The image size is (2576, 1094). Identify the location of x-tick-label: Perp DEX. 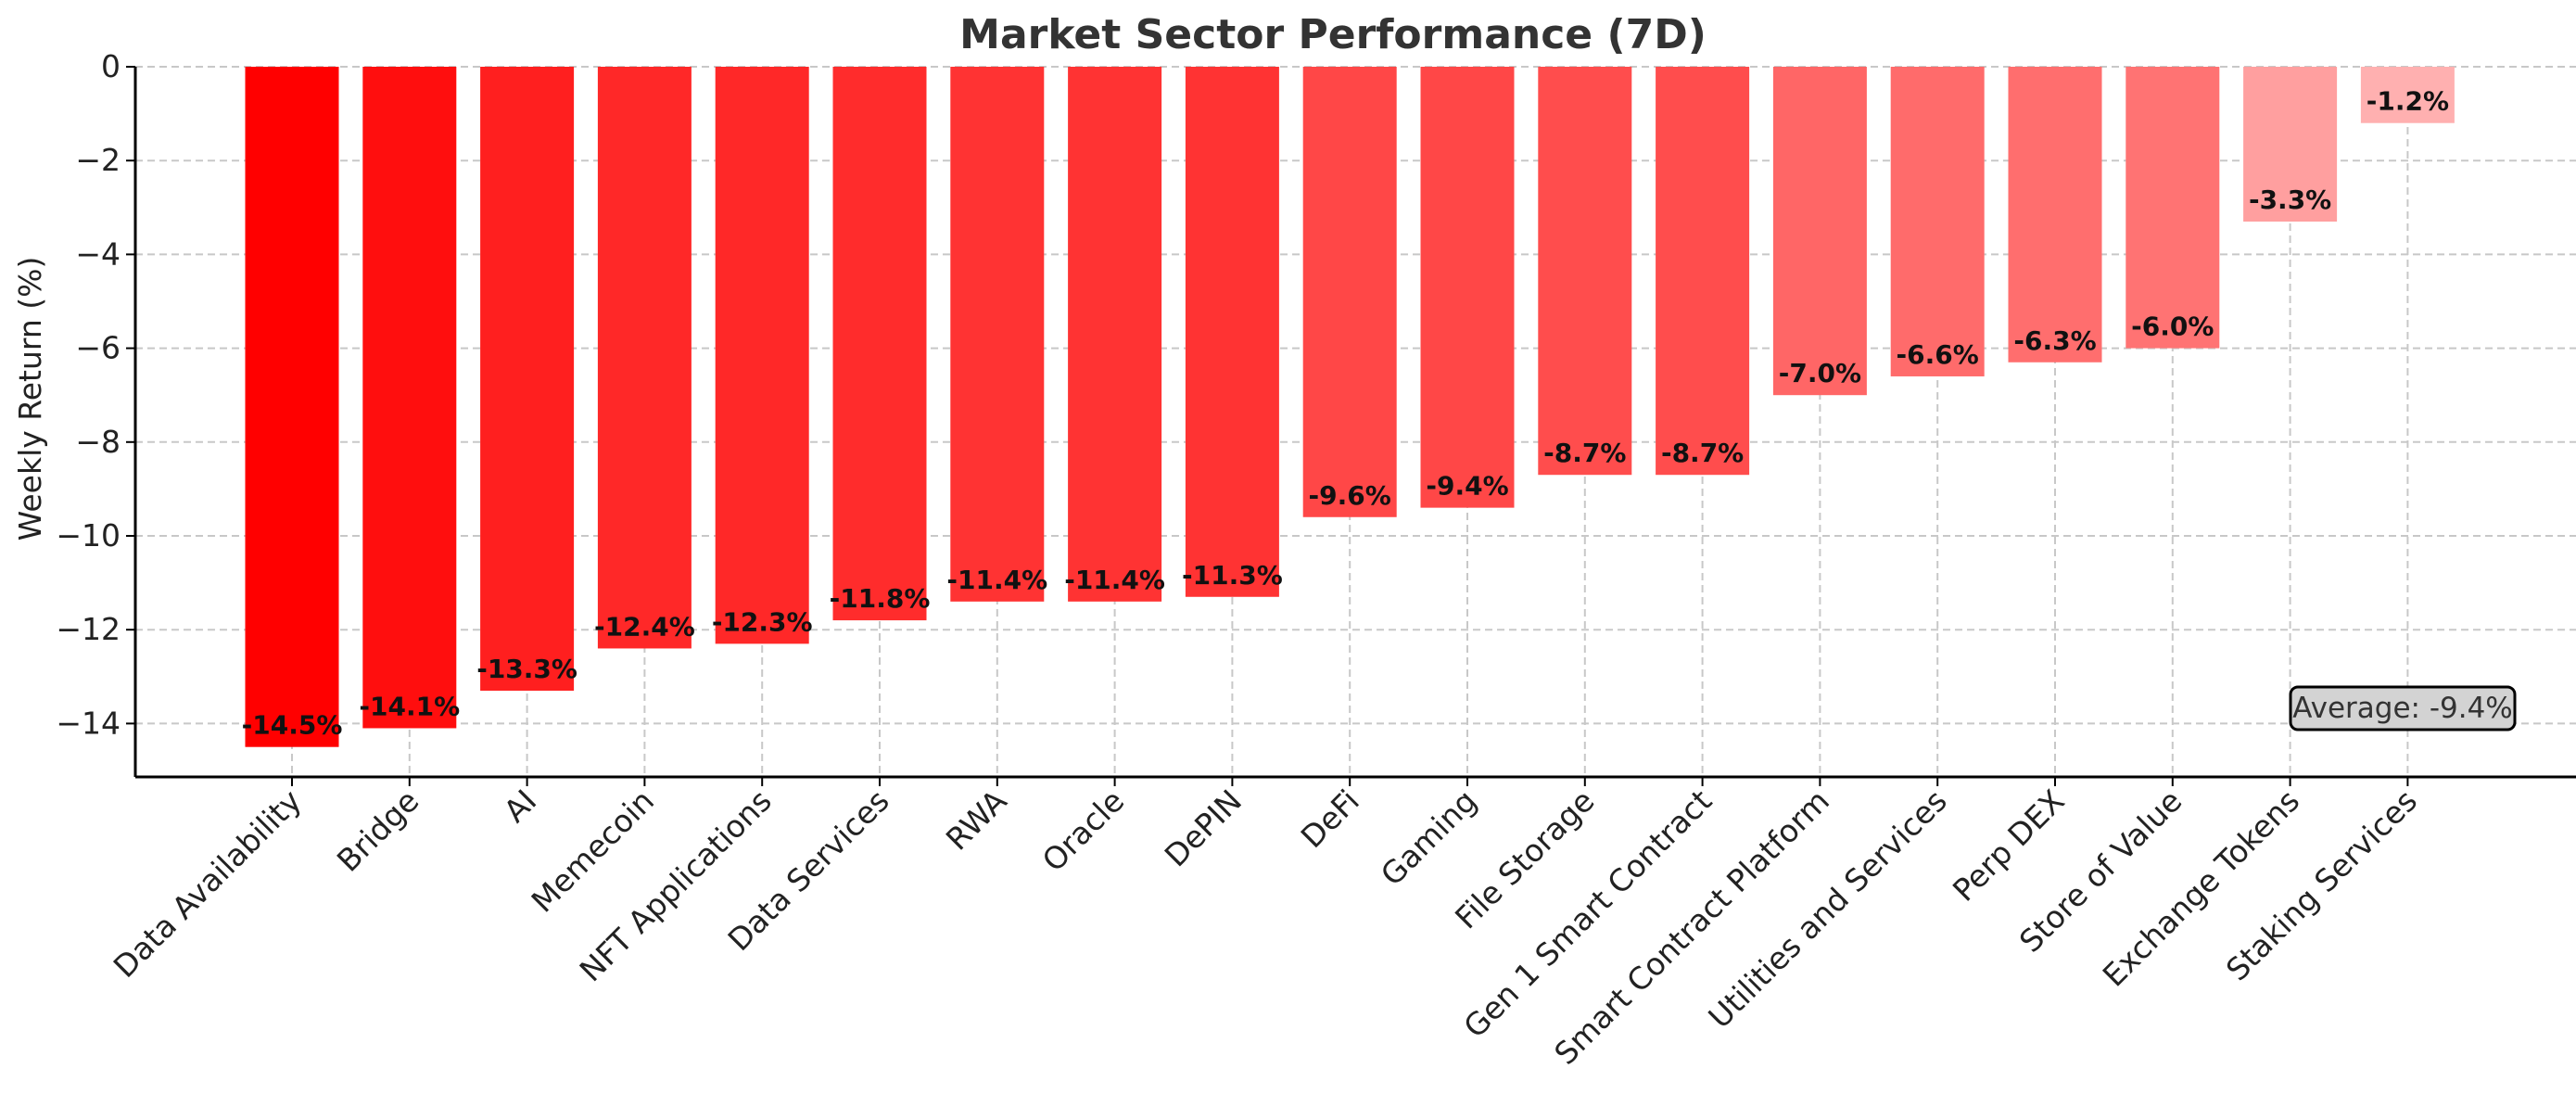
(2009, 845).